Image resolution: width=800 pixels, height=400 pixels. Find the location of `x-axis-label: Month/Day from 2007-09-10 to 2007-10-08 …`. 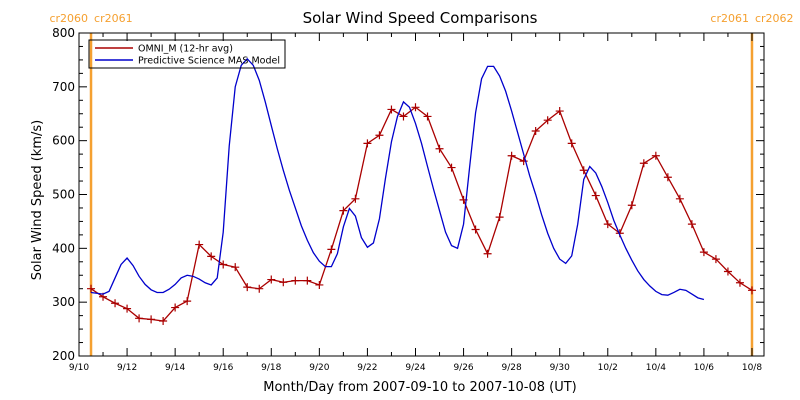

x-axis-label: Month/Day from 2007-09-10 to 2007-10-08 … is located at coordinates (419, 387).